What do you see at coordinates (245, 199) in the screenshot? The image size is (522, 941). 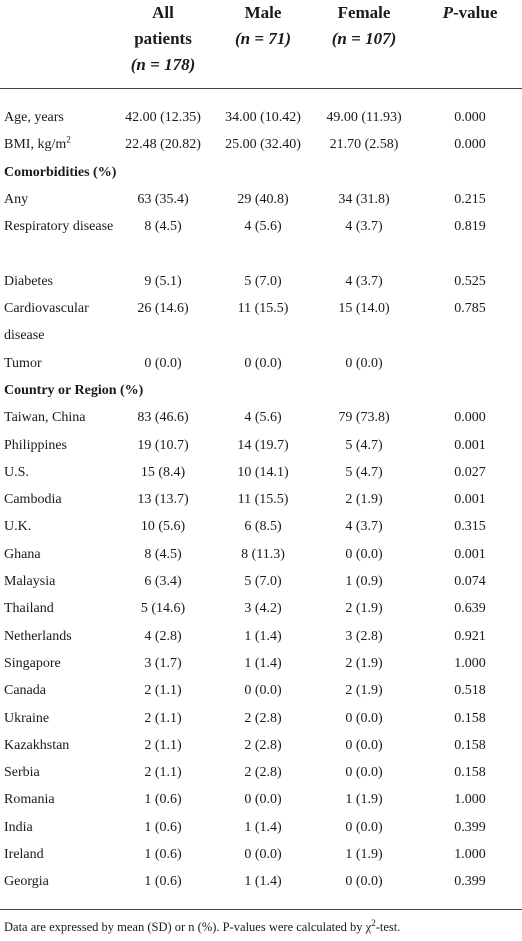 I see `table-row: Any 63 (35.4) 29 (40.8) 34 (31.8) 0.215` at bounding box center [245, 199].